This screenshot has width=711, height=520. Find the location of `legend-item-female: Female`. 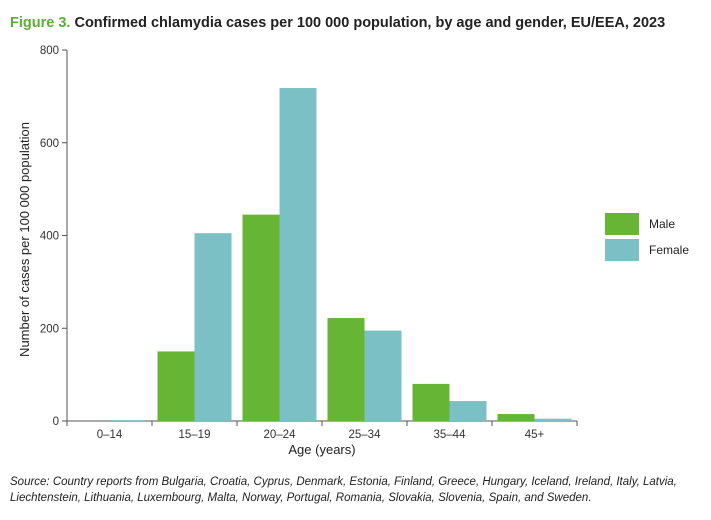

legend-item-female: Female is located at coordinates (647, 250).